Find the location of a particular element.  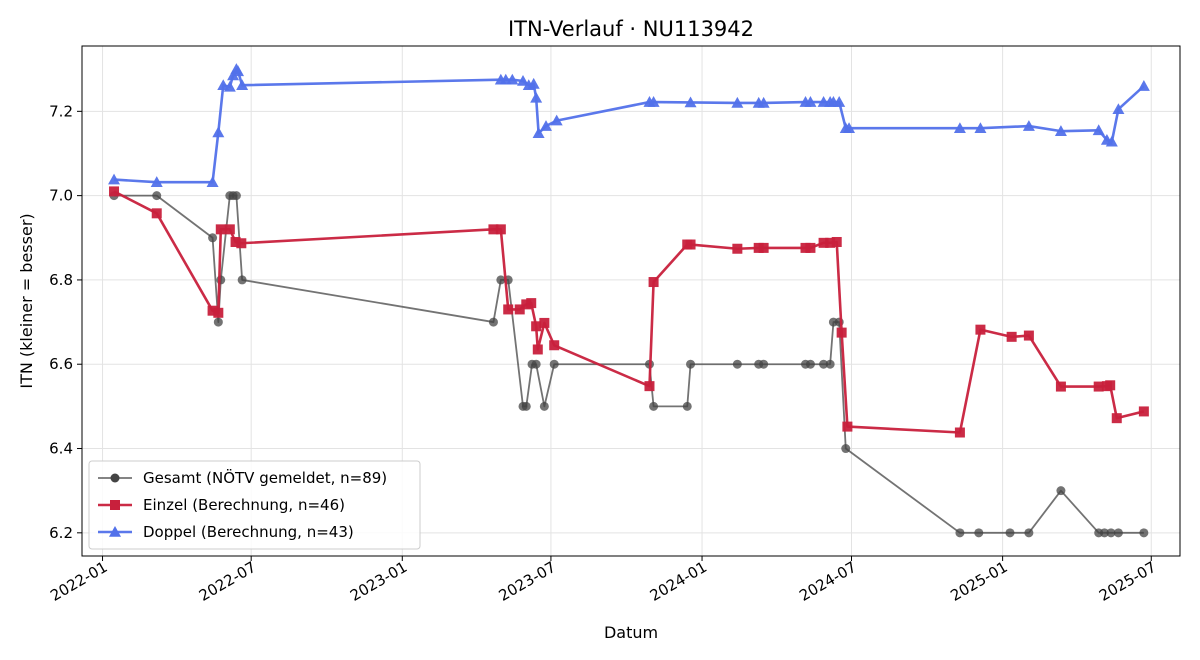

legend-label: Doppel (Berechnung, n=43) is located at coordinates (248, 532).